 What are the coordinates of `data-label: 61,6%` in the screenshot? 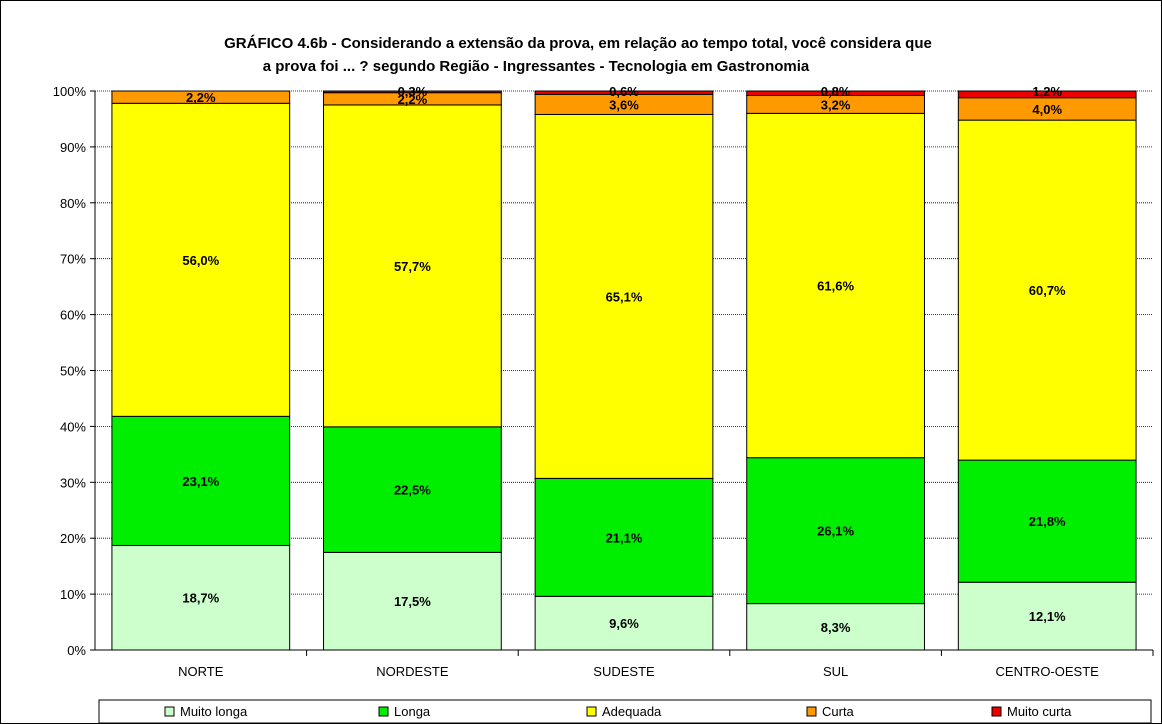 It's located at (835, 286).